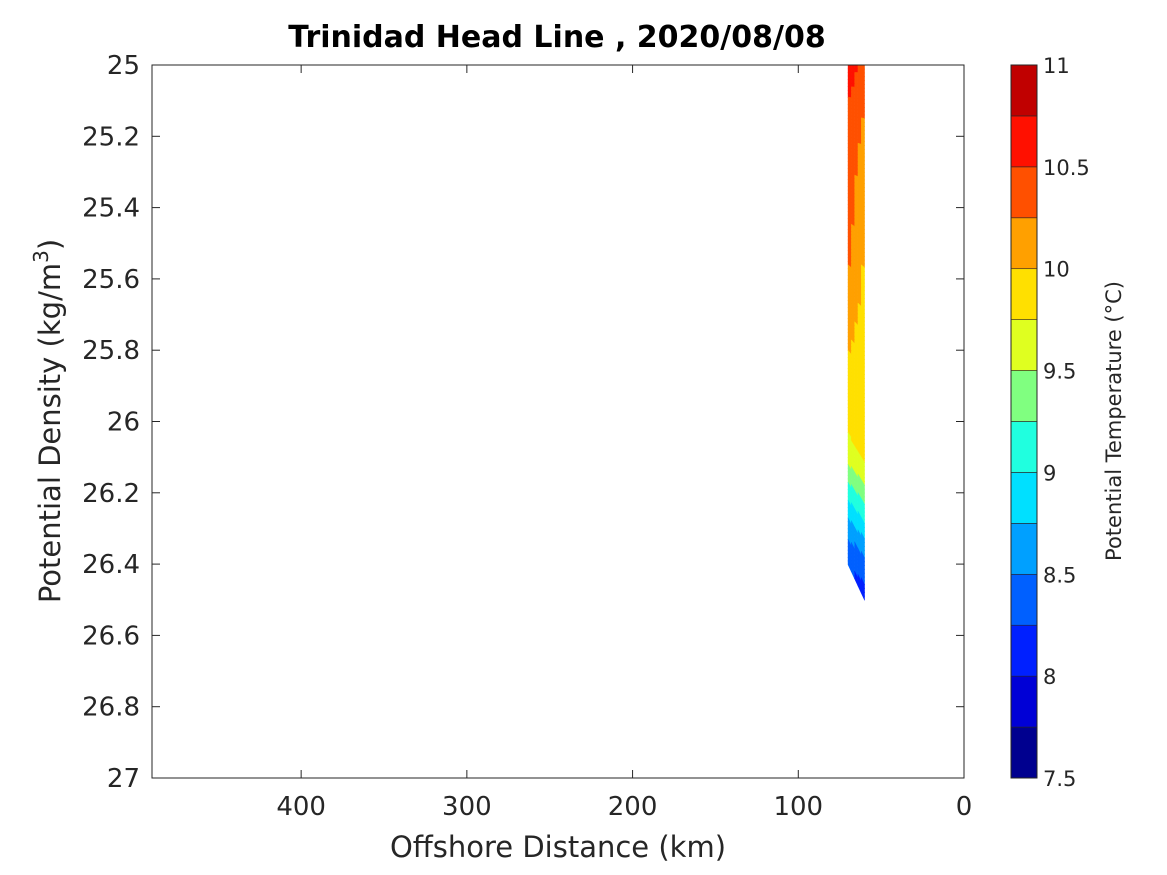  What do you see at coordinates (1066, 168) in the screenshot?
I see `colorbar-tick-label: 10.5` at bounding box center [1066, 168].